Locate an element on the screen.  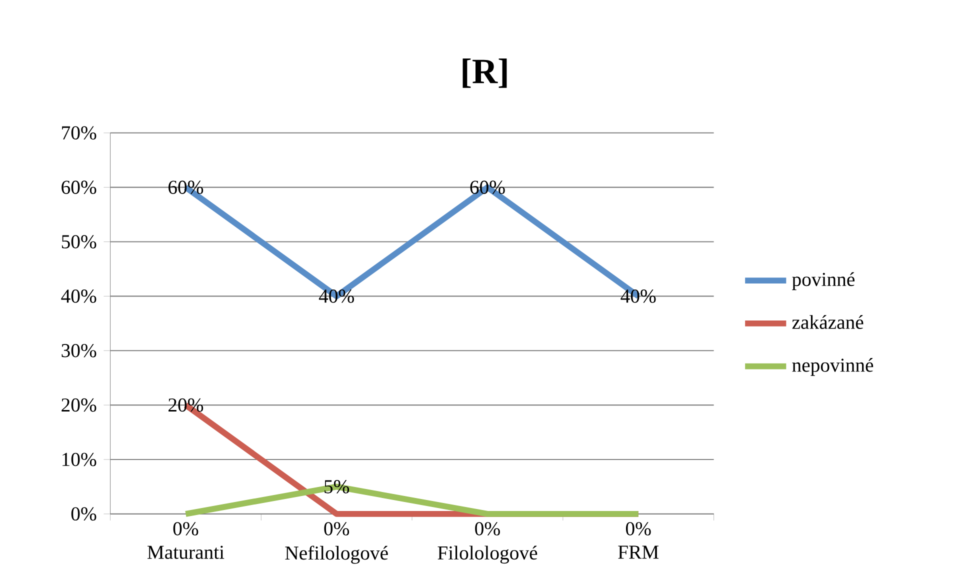
y-tick-label: 70% is located at coordinates (79, 133).